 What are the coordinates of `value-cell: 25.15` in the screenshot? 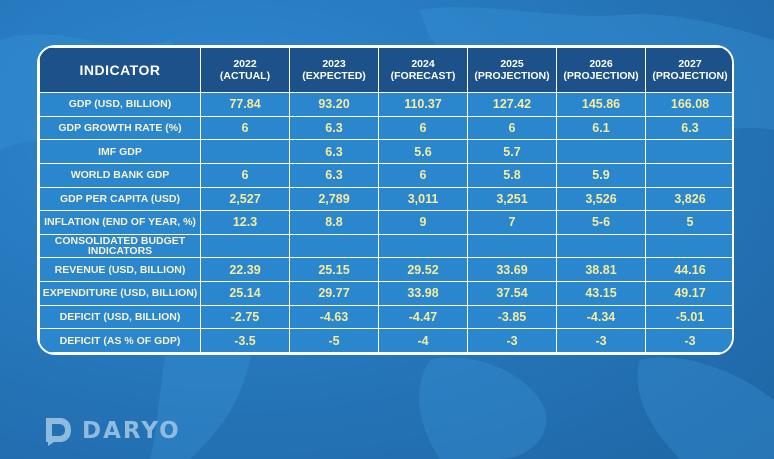 It's located at (334, 269).